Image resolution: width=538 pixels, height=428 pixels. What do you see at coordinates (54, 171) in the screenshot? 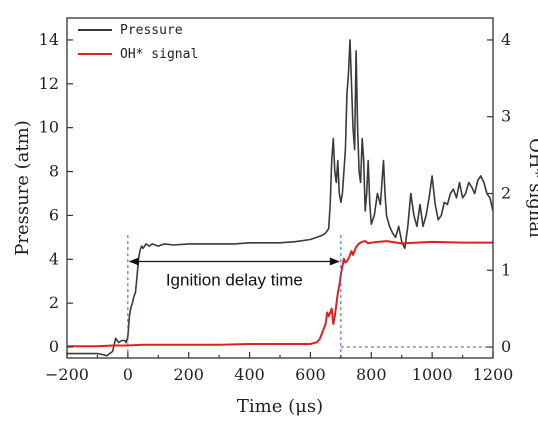
I see `y-left-tick-label: 8` at bounding box center [54, 171].